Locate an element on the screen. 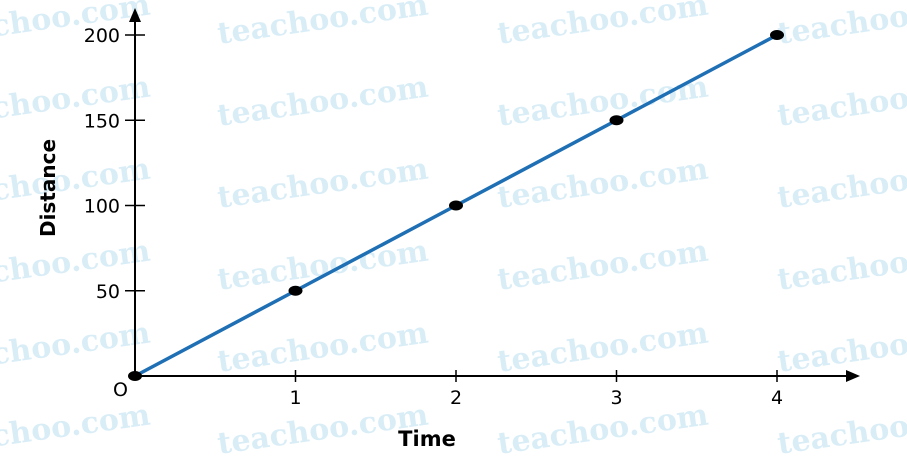 Image resolution: width=907 pixels, height=462 pixels. y-axis-arrow is located at coordinates (135, 15).